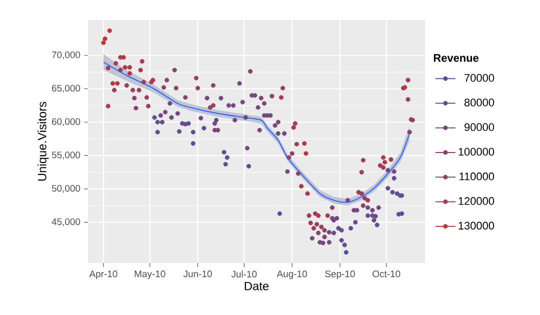  What do you see at coordinates (386, 274) in the screenshot?
I see `x-tick-label: Oct-10` at bounding box center [386, 274].